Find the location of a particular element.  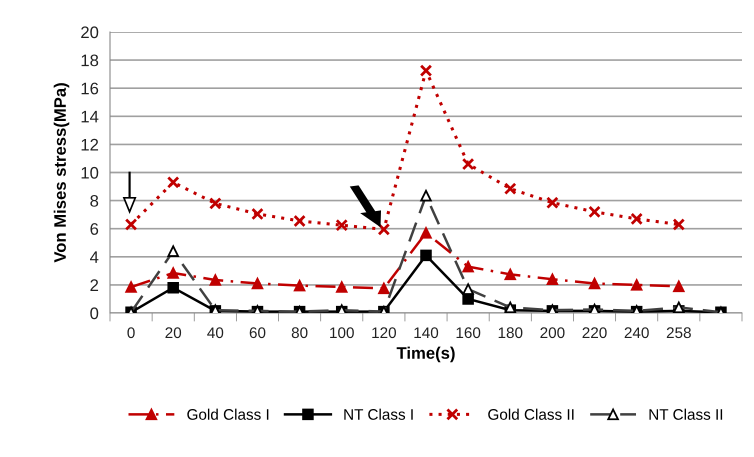

y-tick-label: 12 is located at coordinates (90, 144).